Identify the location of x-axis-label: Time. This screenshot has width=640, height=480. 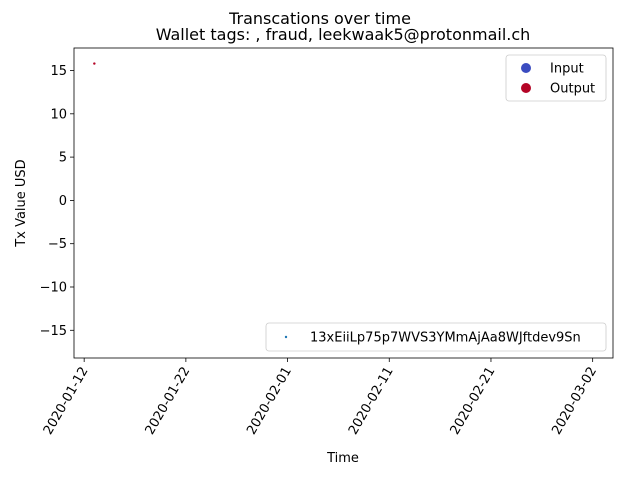
(342, 458).